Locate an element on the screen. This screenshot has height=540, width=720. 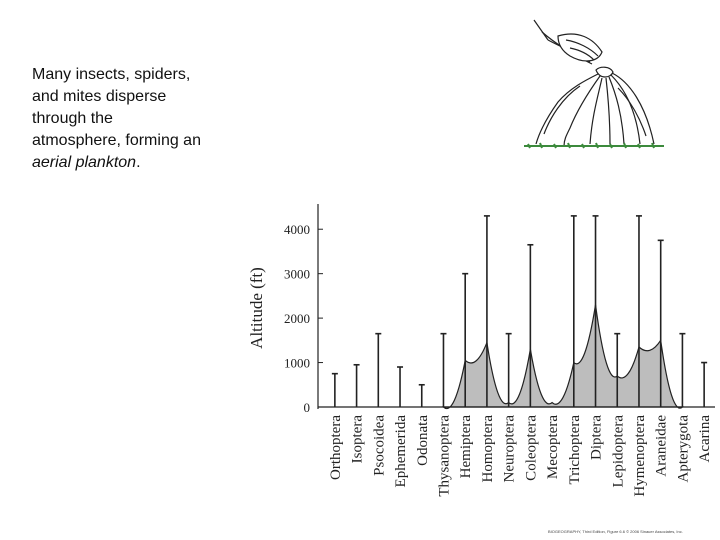
density-profile is located at coordinates (562, 356).